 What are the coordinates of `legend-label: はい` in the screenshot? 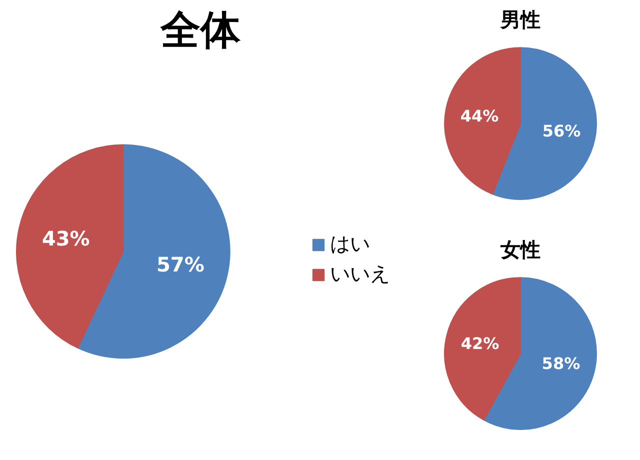 It's located at (350, 244).